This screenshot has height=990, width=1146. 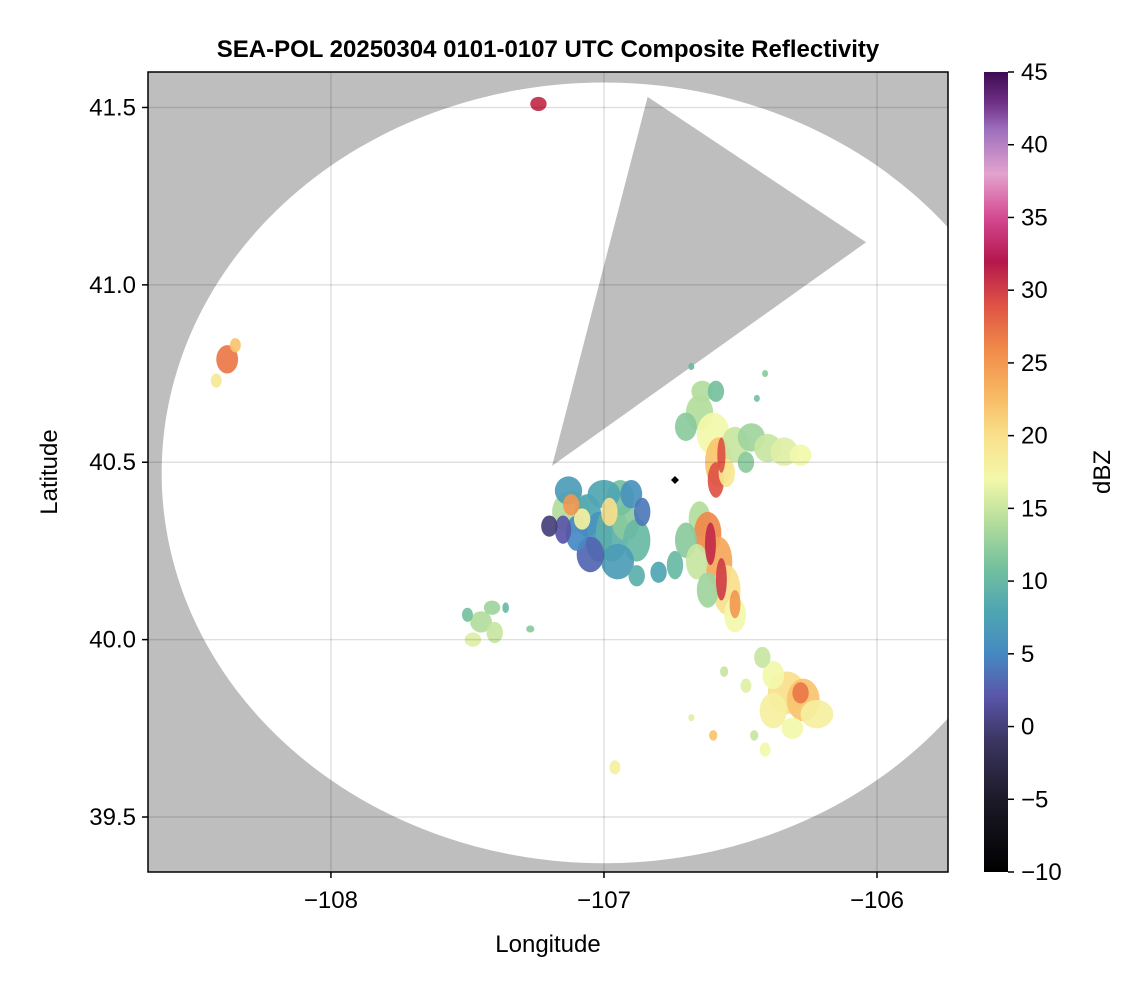 I want to click on colorbar-tick-label: 5, so click(x=1027, y=654).